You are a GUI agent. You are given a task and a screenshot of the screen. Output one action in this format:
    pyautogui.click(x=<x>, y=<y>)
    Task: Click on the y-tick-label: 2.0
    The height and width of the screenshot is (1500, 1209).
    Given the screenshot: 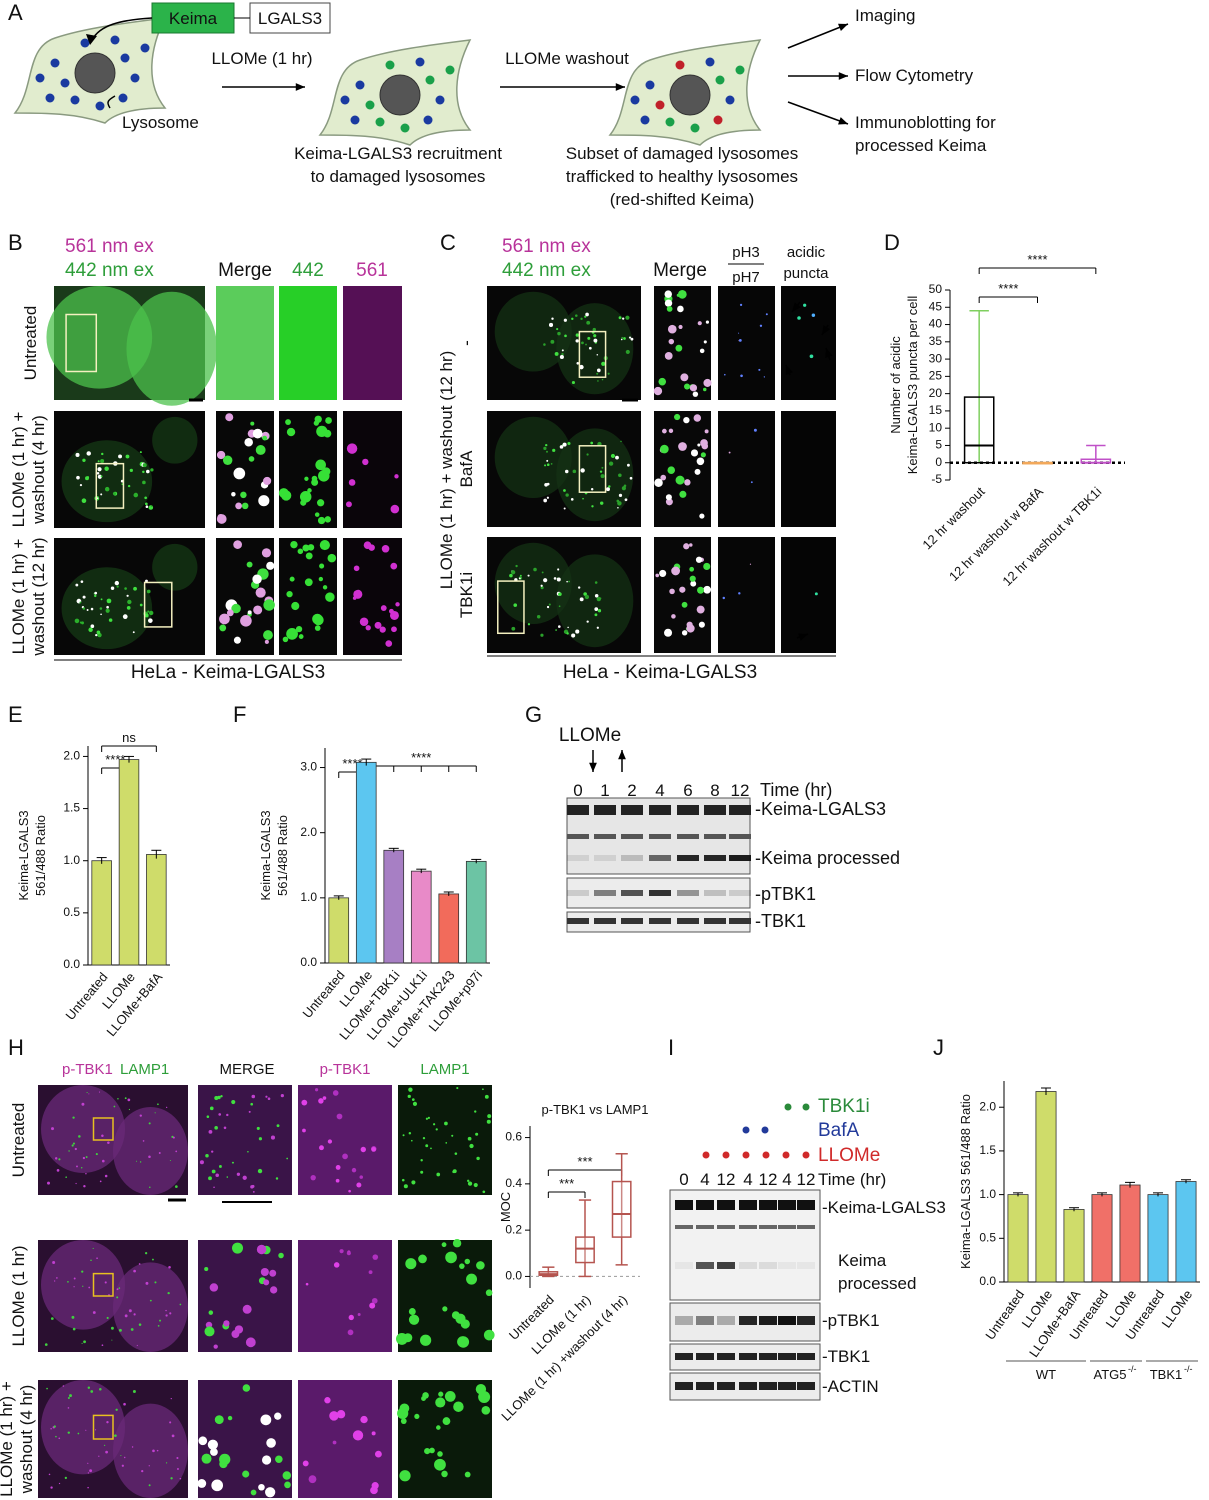 What is the action you would take?
    pyautogui.click(x=71, y=756)
    